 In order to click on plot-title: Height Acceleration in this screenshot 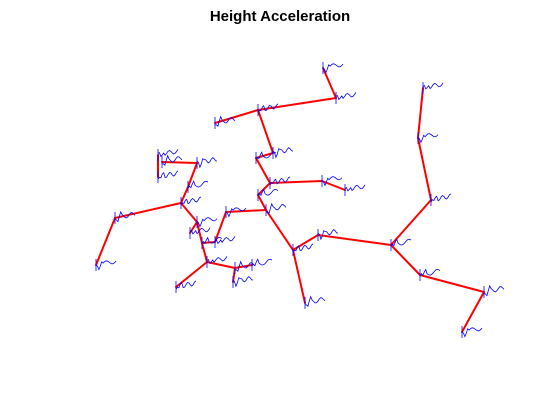, I will do `click(280, 16)`.